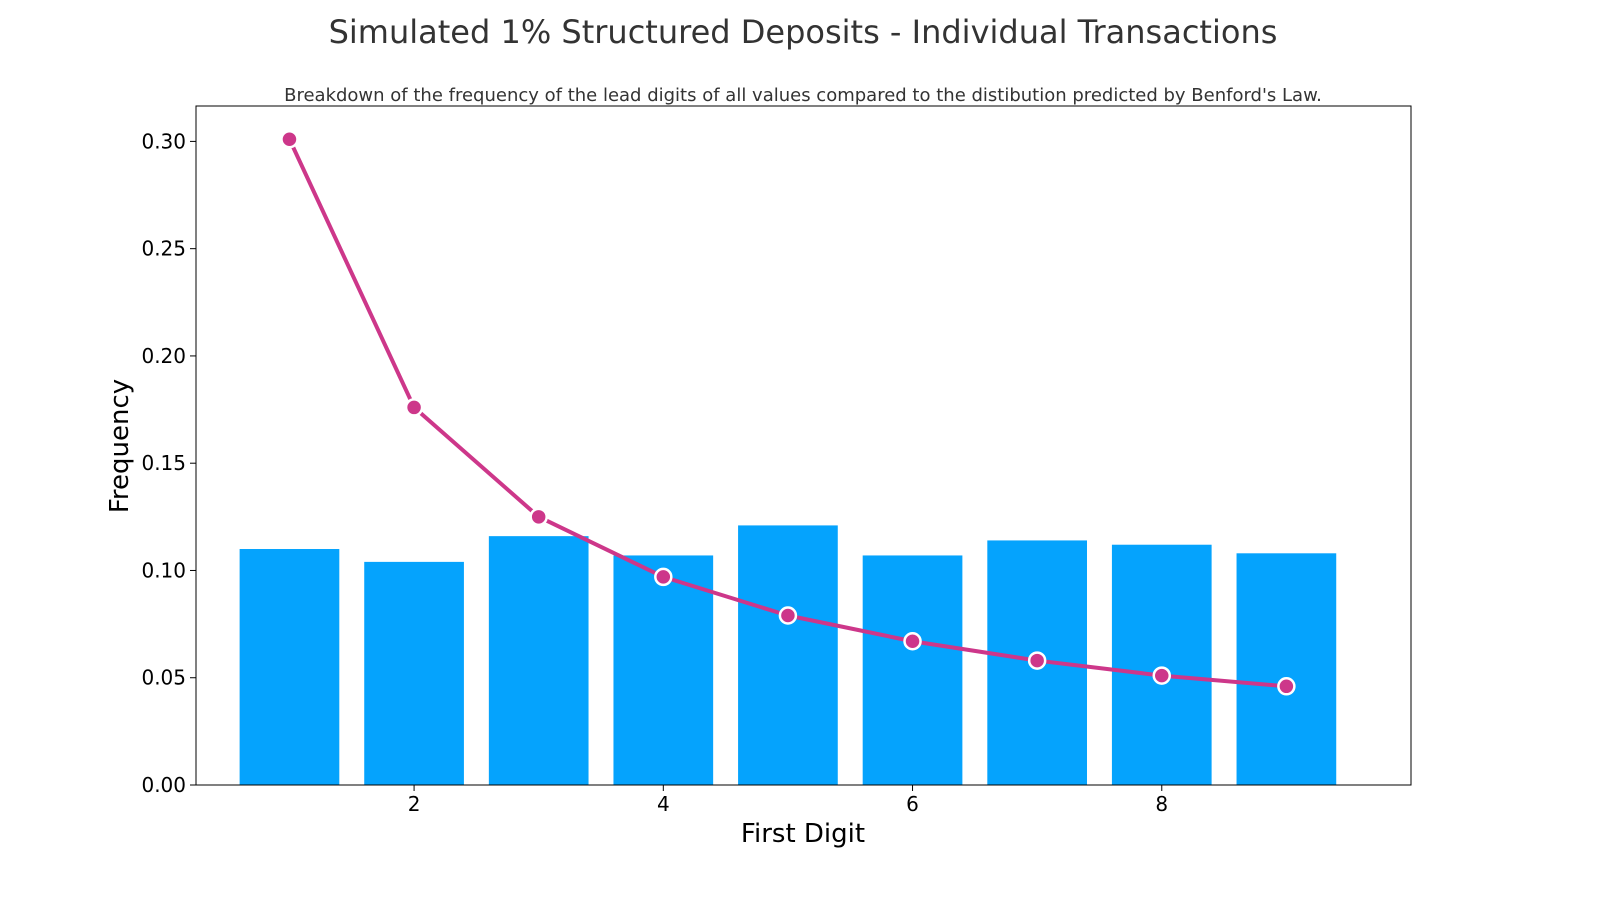 The image size is (1600, 900). I want to click on y-tick-label: 0.15, so click(163, 463).